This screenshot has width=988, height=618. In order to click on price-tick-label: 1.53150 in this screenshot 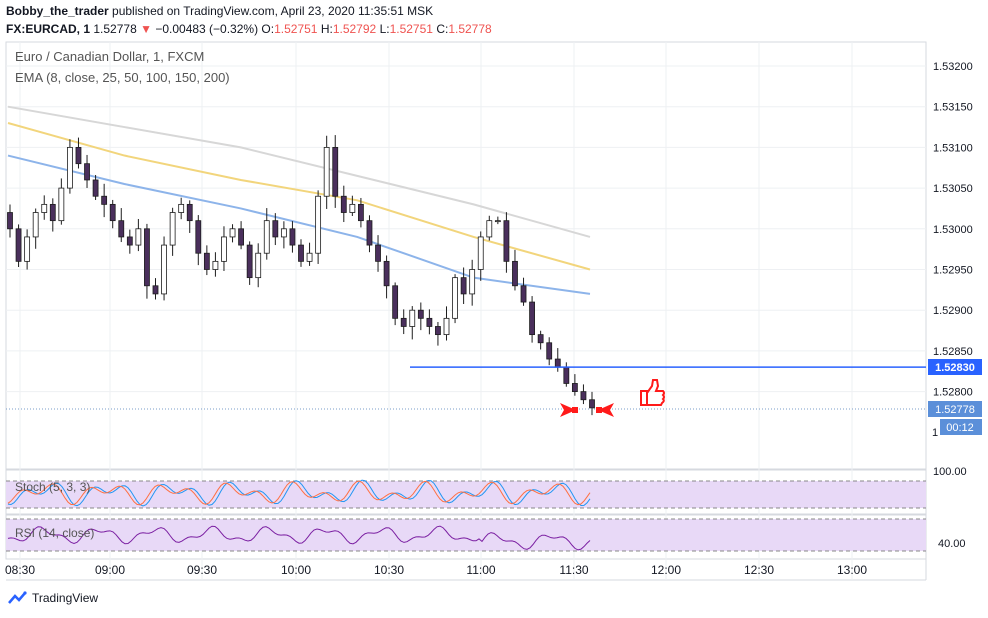, I will do `click(953, 108)`.